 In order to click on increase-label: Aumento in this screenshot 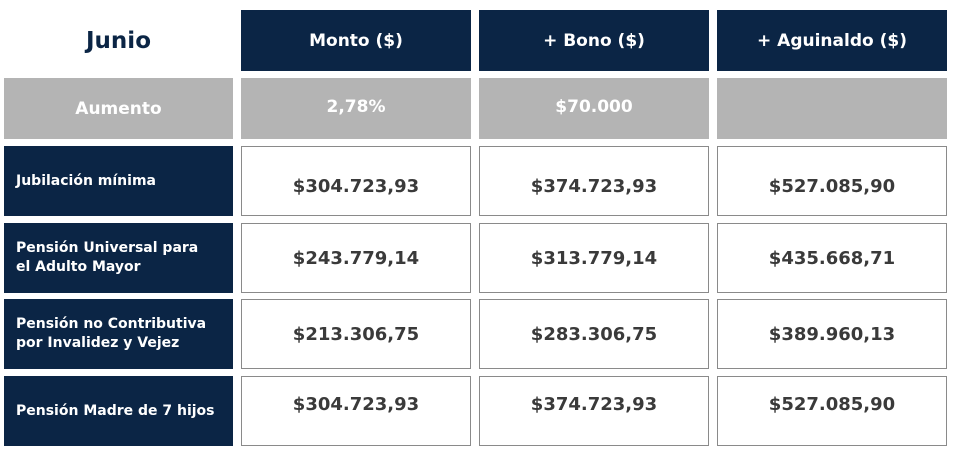, I will do `click(118, 108)`.